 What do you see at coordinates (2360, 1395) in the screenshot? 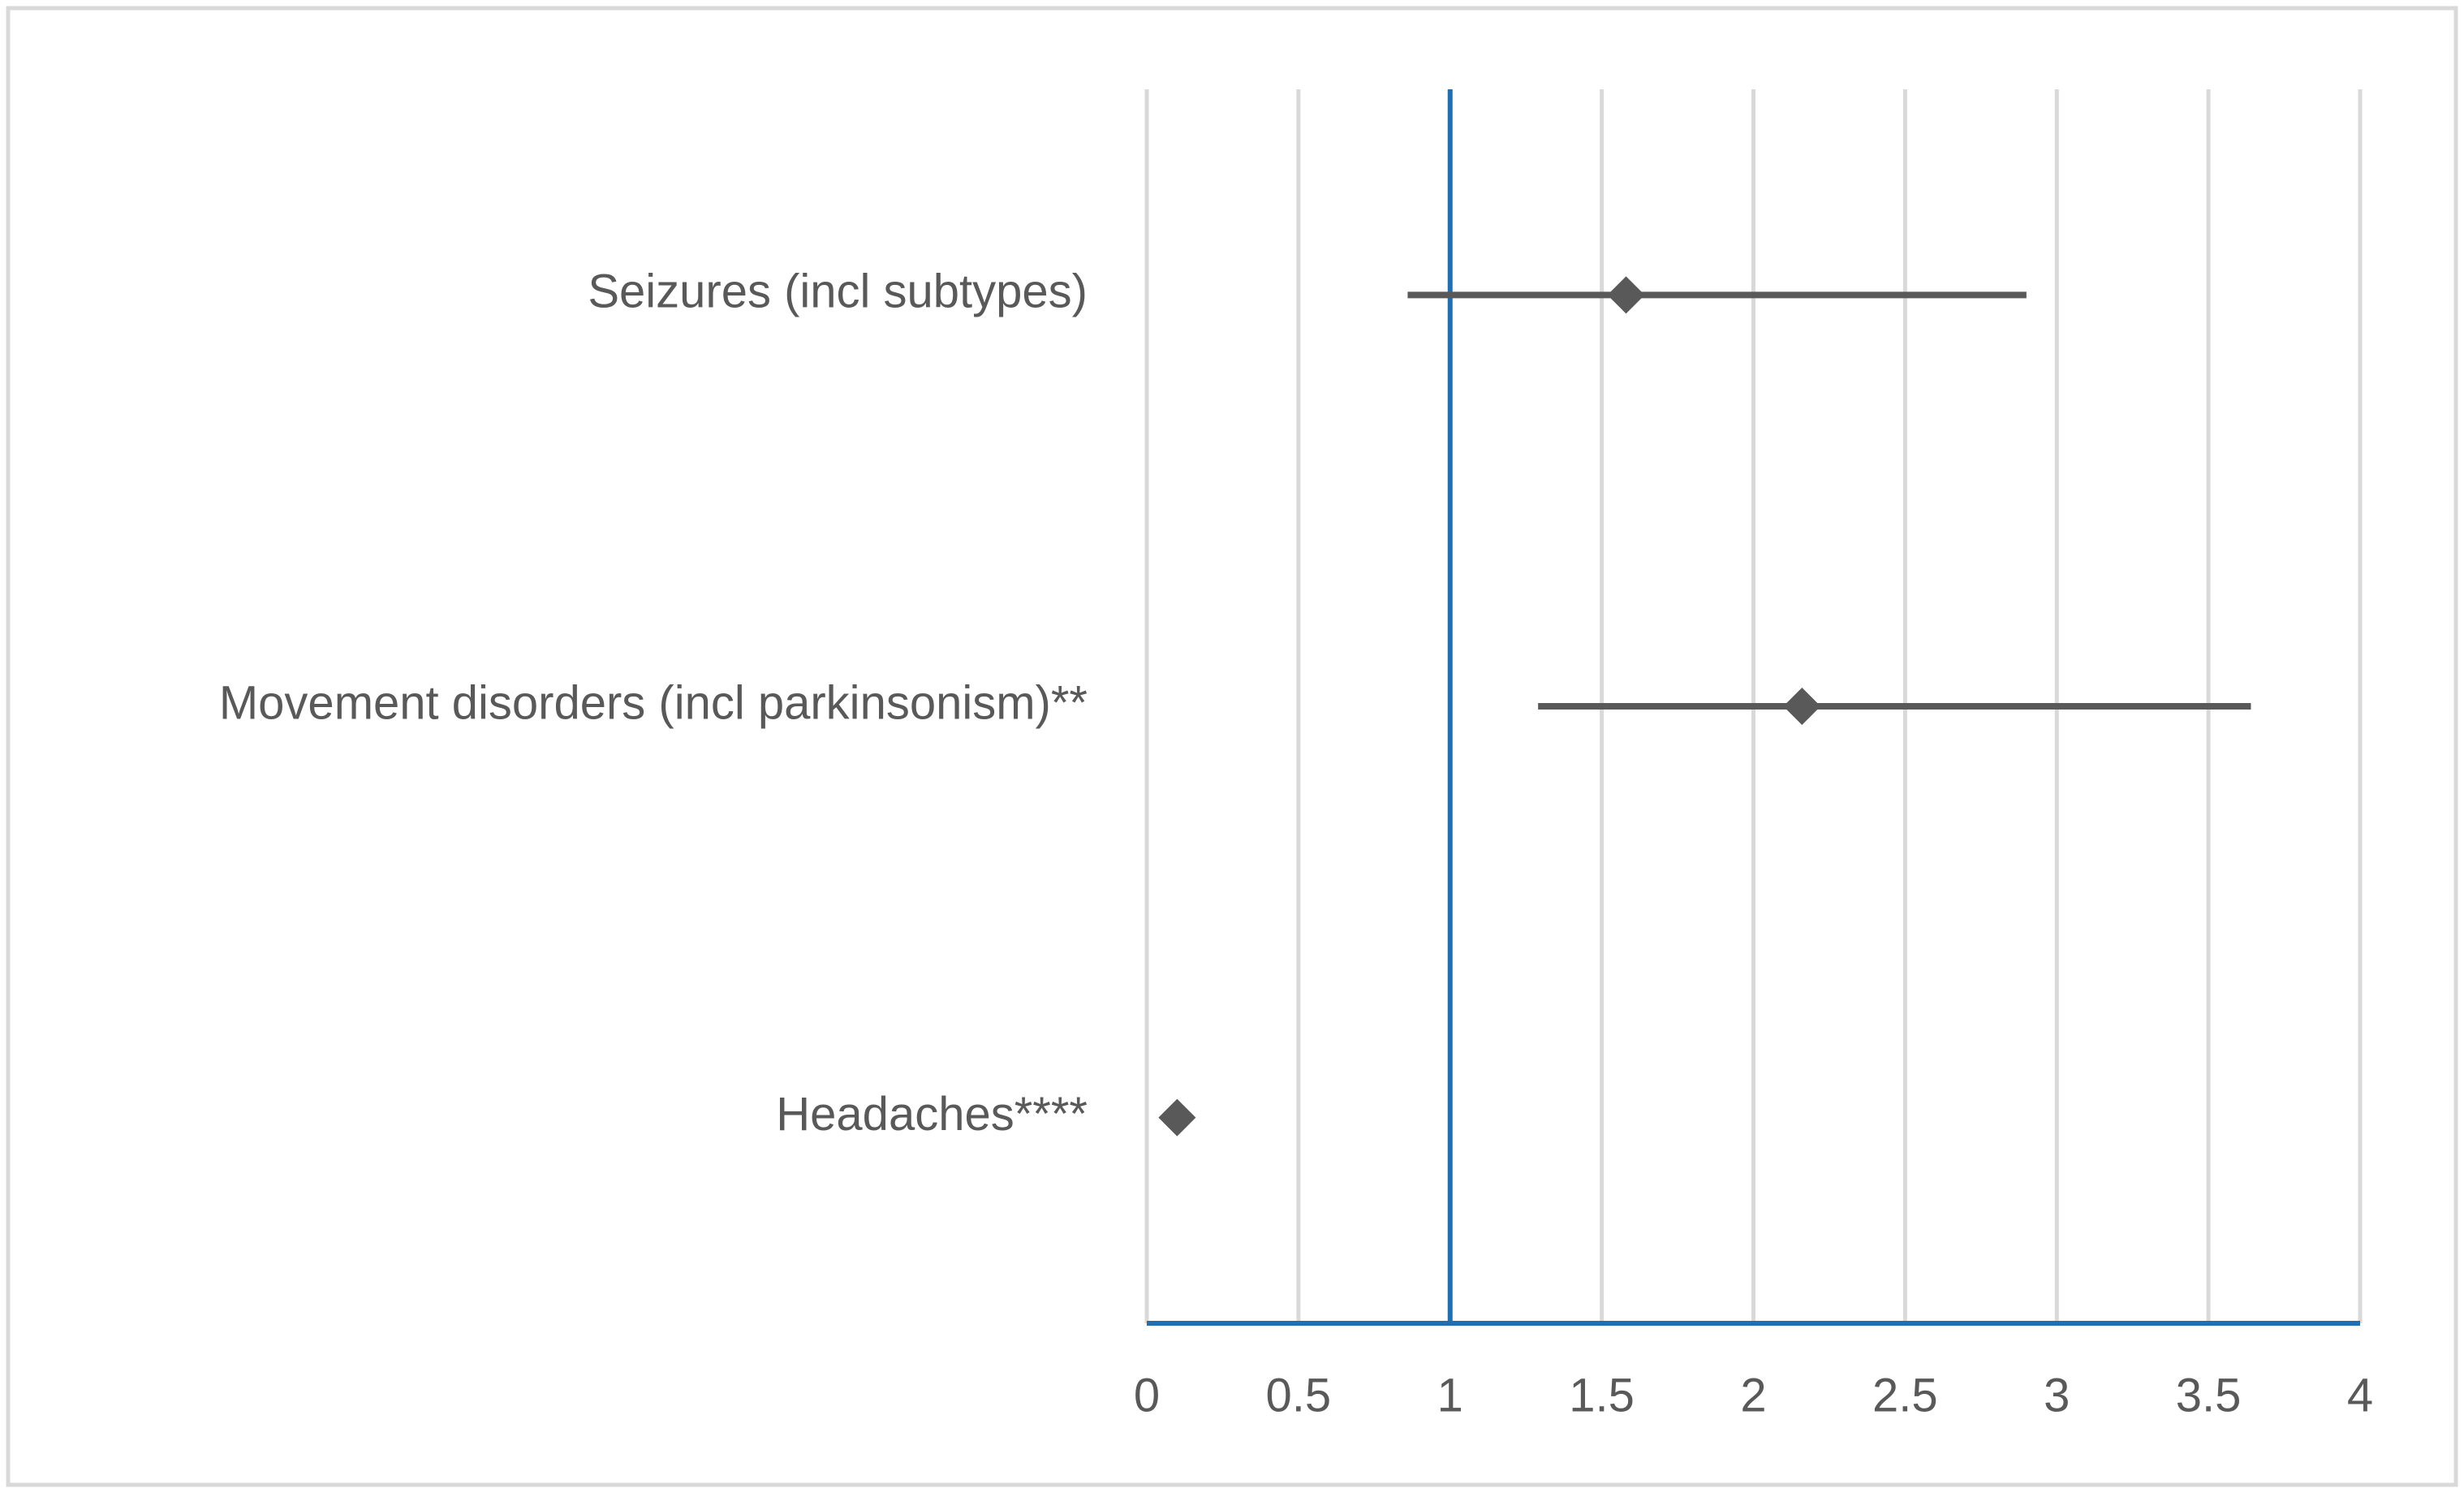
I see `x-tick-label: 4` at bounding box center [2360, 1395].